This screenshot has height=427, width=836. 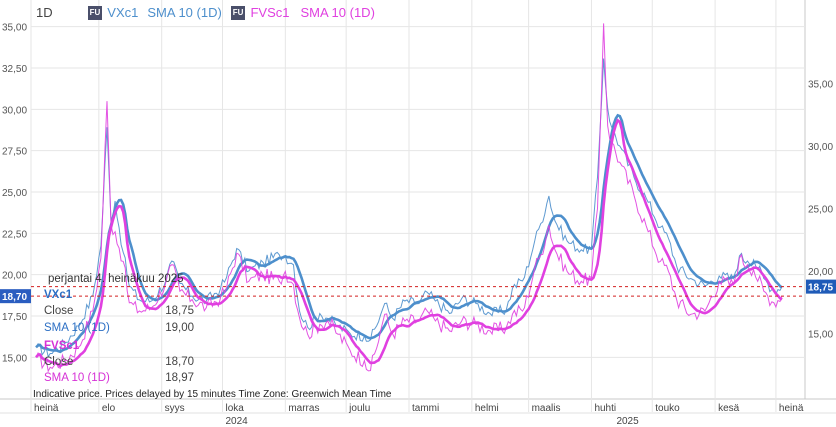 What do you see at coordinates (820, 272) in the screenshot?
I see `right-tick-label: 20,00` at bounding box center [820, 272].